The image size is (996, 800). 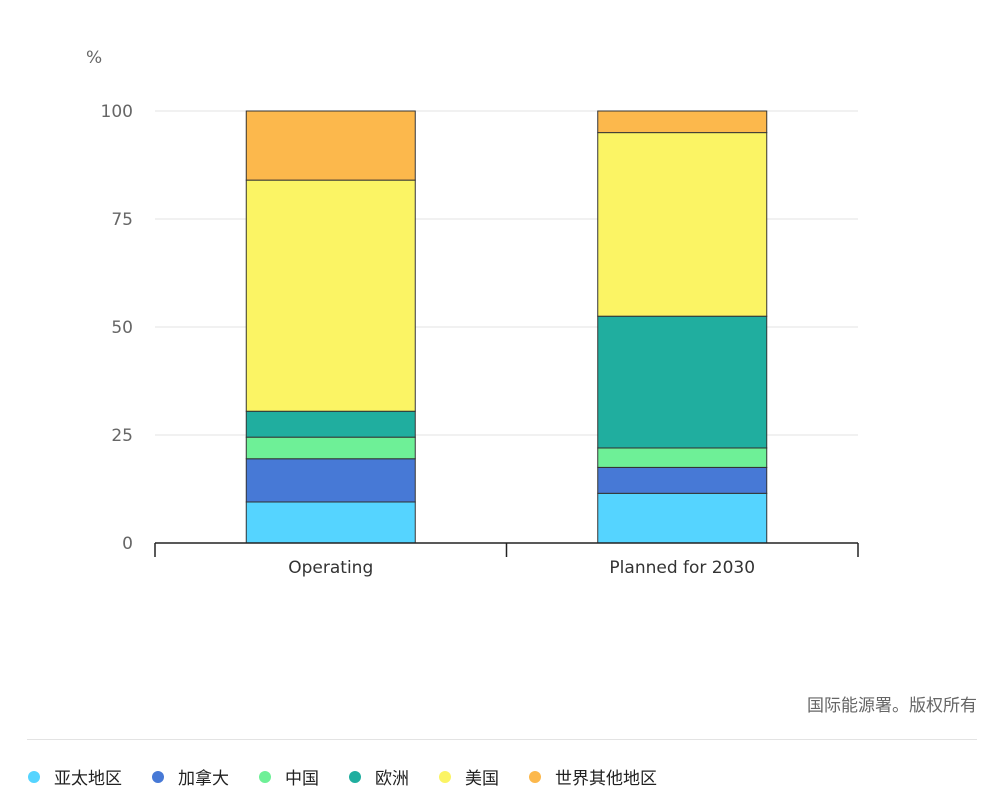 I want to click on legend-item: 亚太地区, so click(x=75, y=776).